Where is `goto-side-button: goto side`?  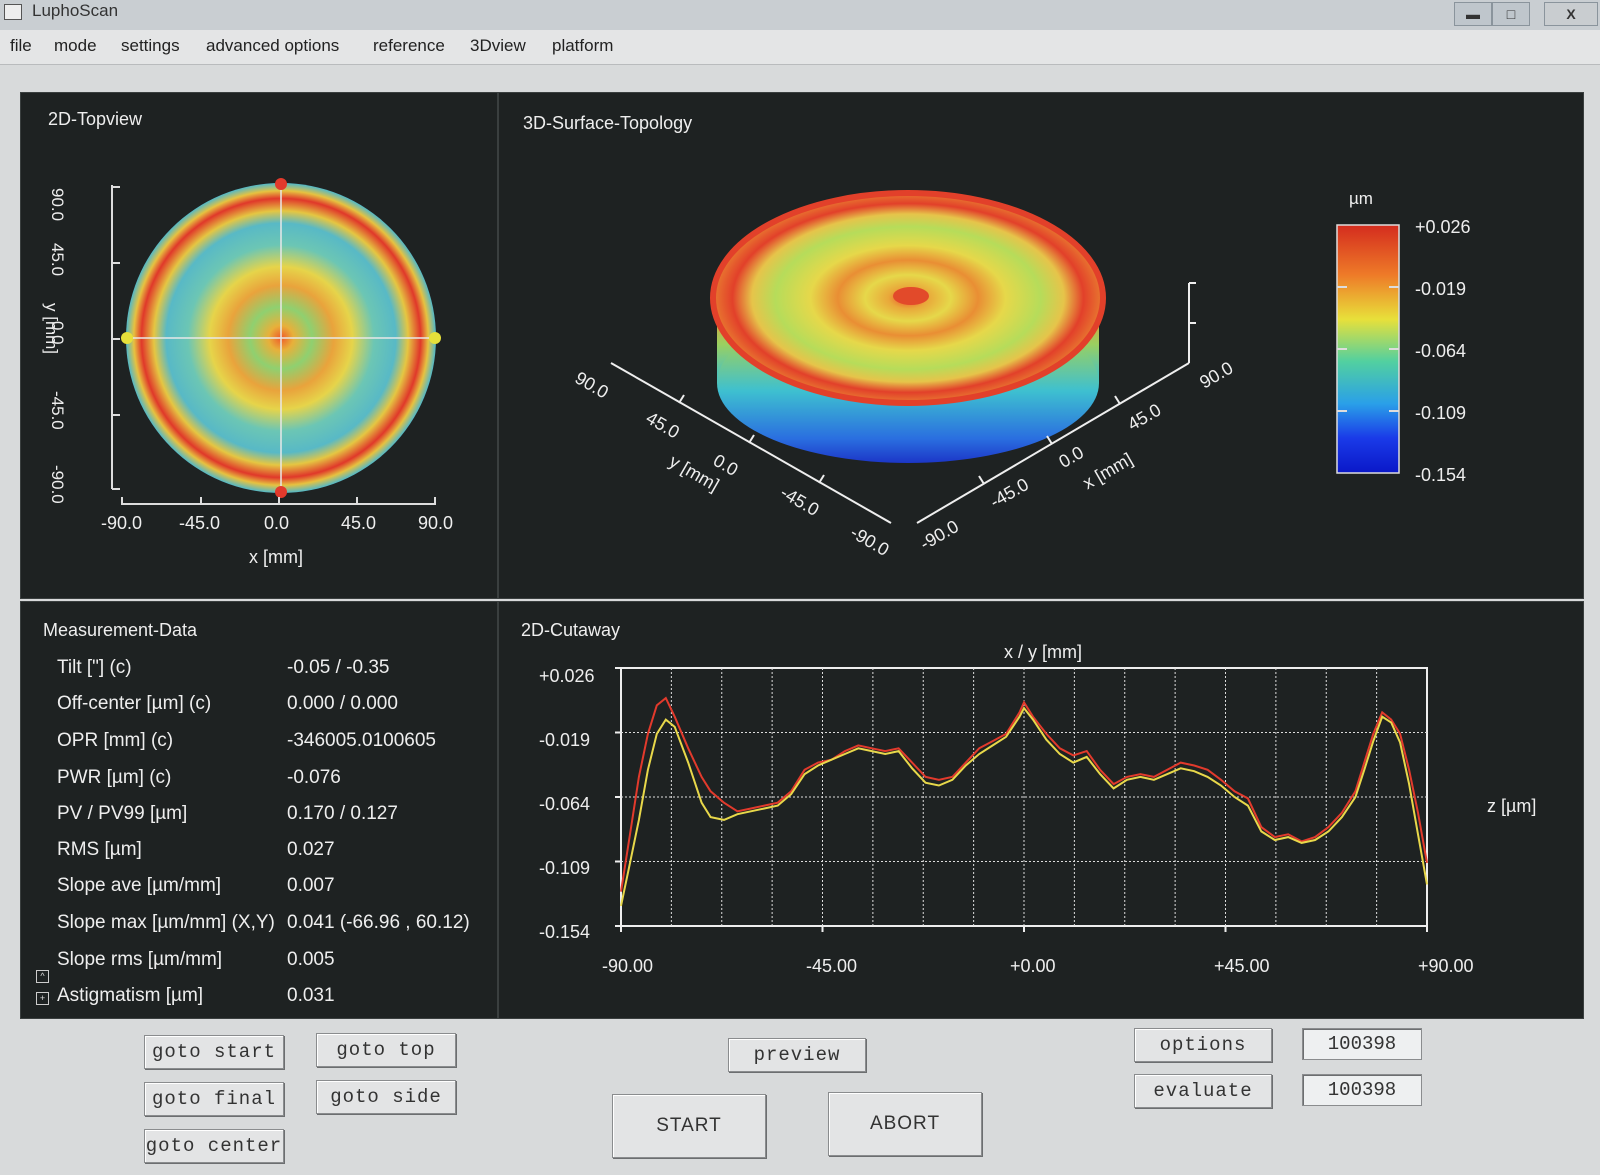
goto-side-button: goto side is located at coordinates (386, 1097).